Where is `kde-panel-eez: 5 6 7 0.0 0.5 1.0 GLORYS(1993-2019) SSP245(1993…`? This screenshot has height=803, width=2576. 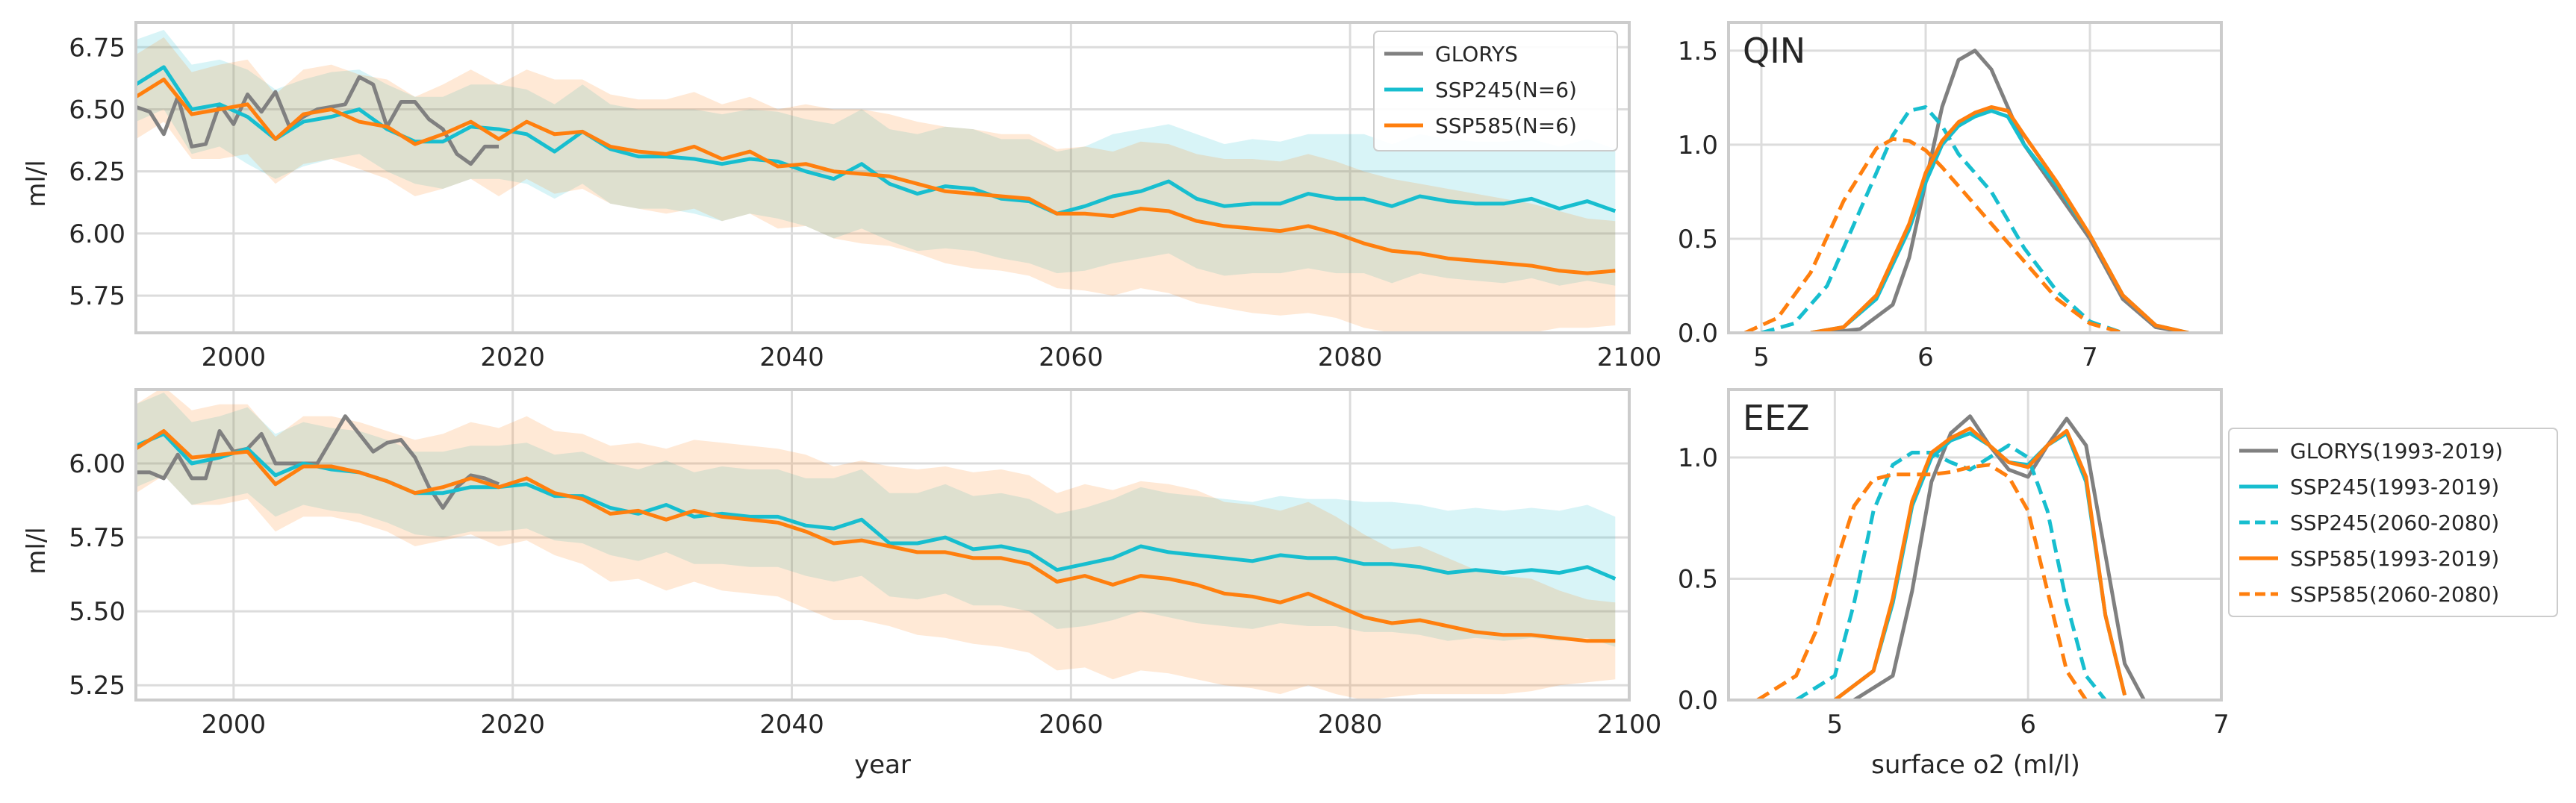
kde-panel-eez: 5 6 7 0.0 0.5 1.0 GLORYS(1993-2019) SSP245(1993… is located at coordinates (2118, 564).